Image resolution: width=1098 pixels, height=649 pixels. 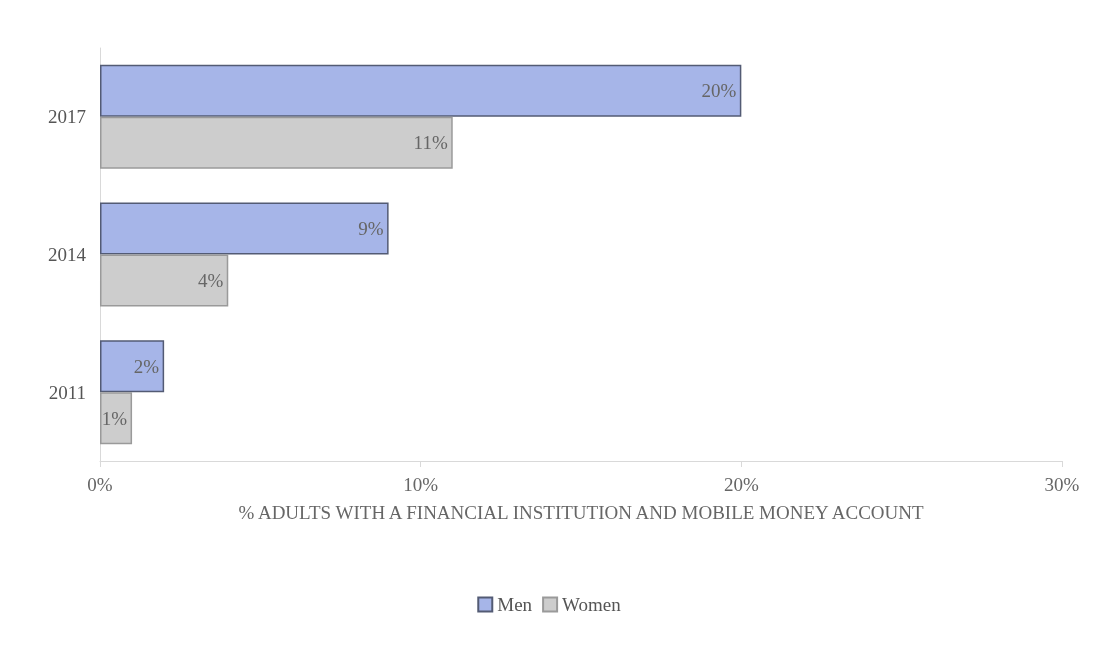 I want to click on x-tick-label: 30%, so click(x=1062, y=484).